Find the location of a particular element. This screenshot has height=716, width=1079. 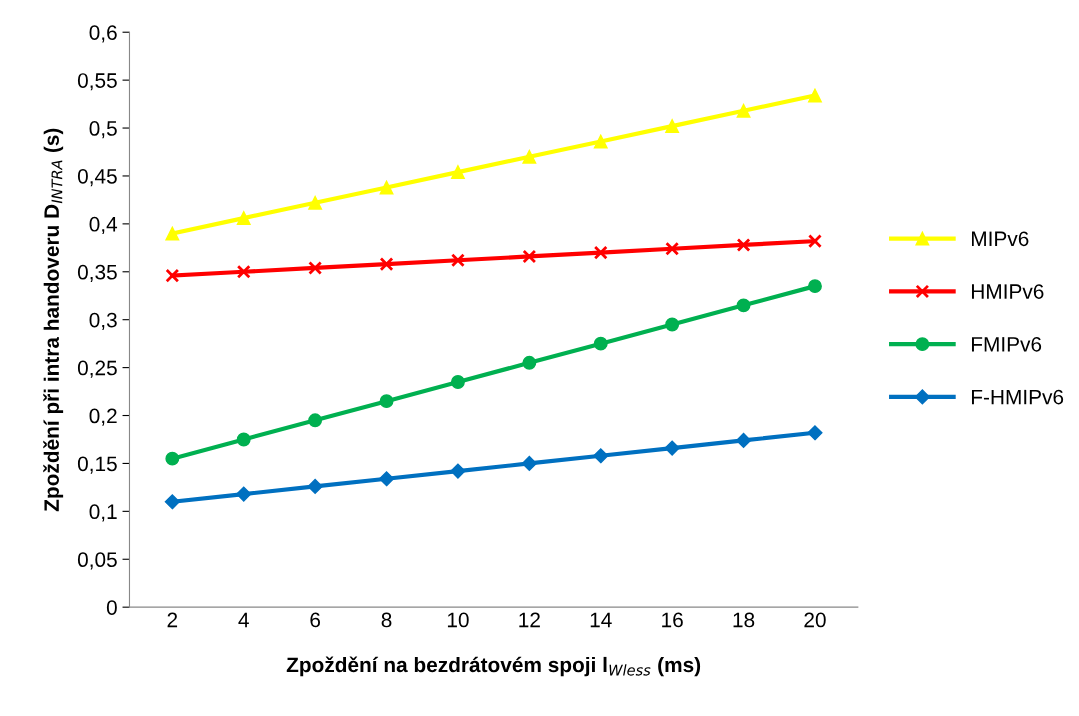

y-tick-label: 0,55 is located at coordinates (97, 82).